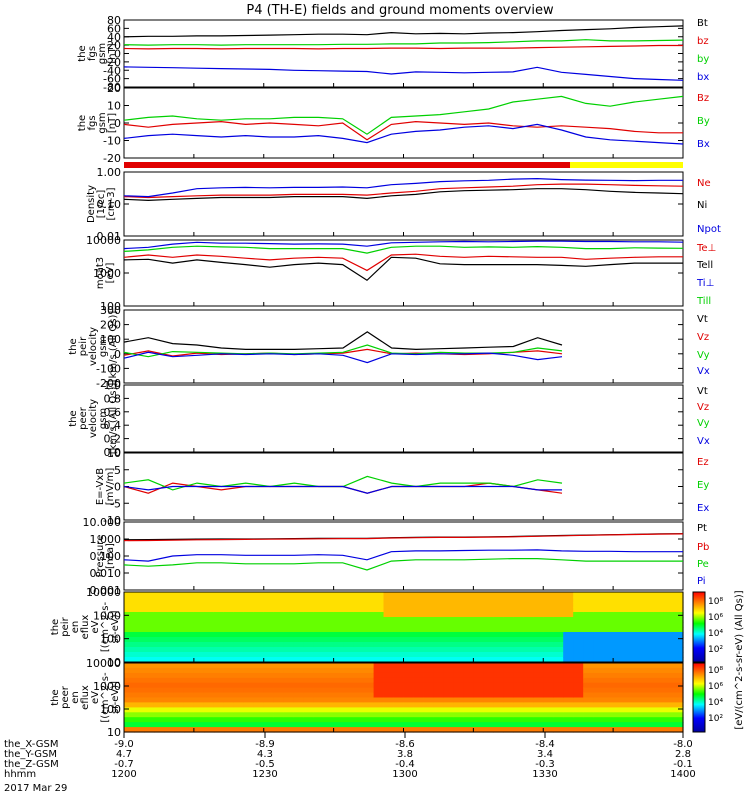 Image resolution: width=750 pixels, height=800 pixels. I want to click on y-tick-label: 5, so click(117, 470).